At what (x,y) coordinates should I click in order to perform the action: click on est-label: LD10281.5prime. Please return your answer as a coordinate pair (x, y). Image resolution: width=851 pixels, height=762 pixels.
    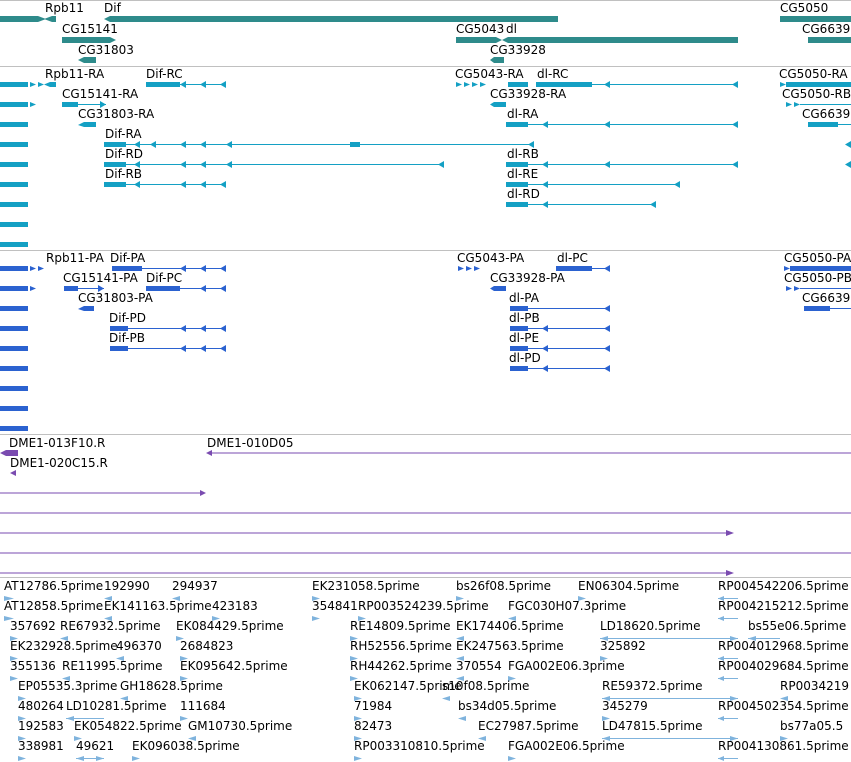
    Looking at the image, I should click on (116, 706).